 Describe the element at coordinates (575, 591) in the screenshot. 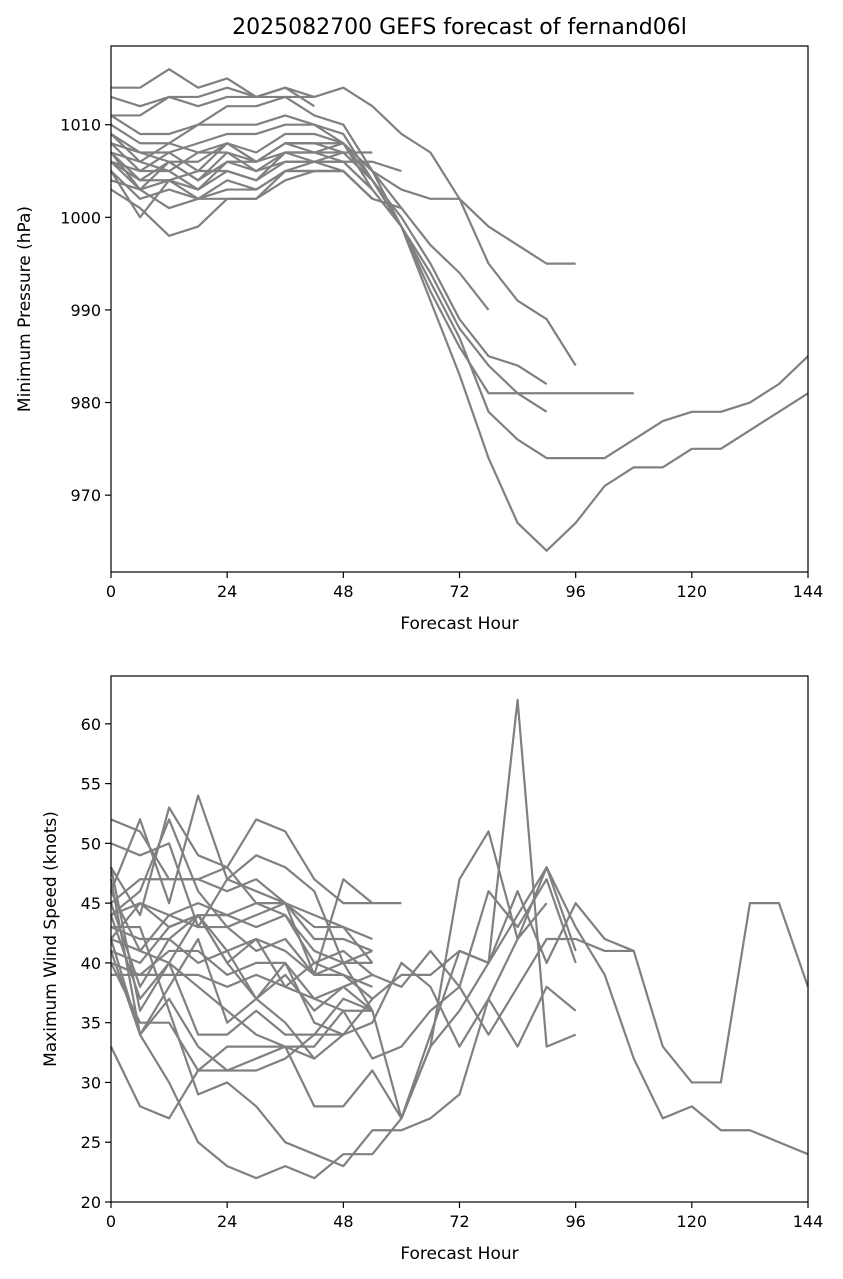

I see `pressure-x-tick-label: 96` at that location.